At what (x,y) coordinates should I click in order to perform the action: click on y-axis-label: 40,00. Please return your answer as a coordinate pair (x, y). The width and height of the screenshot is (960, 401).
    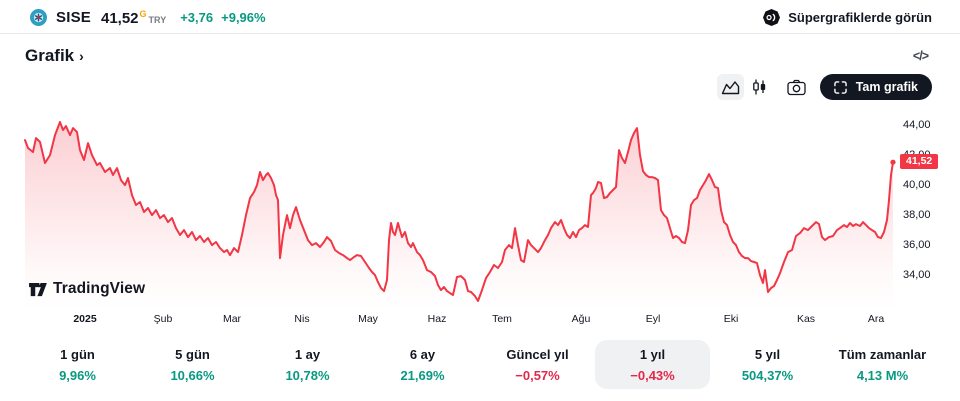
    Looking at the image, I should click on (917, 185).